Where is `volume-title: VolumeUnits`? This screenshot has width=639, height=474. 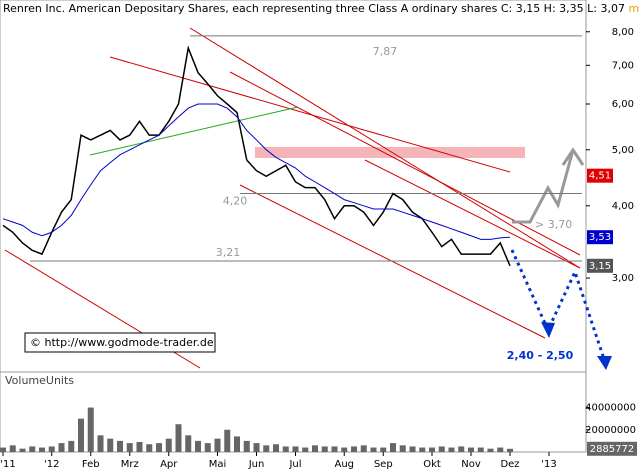 volume-title: VolumeUnits is located at coordinates (39, 380).